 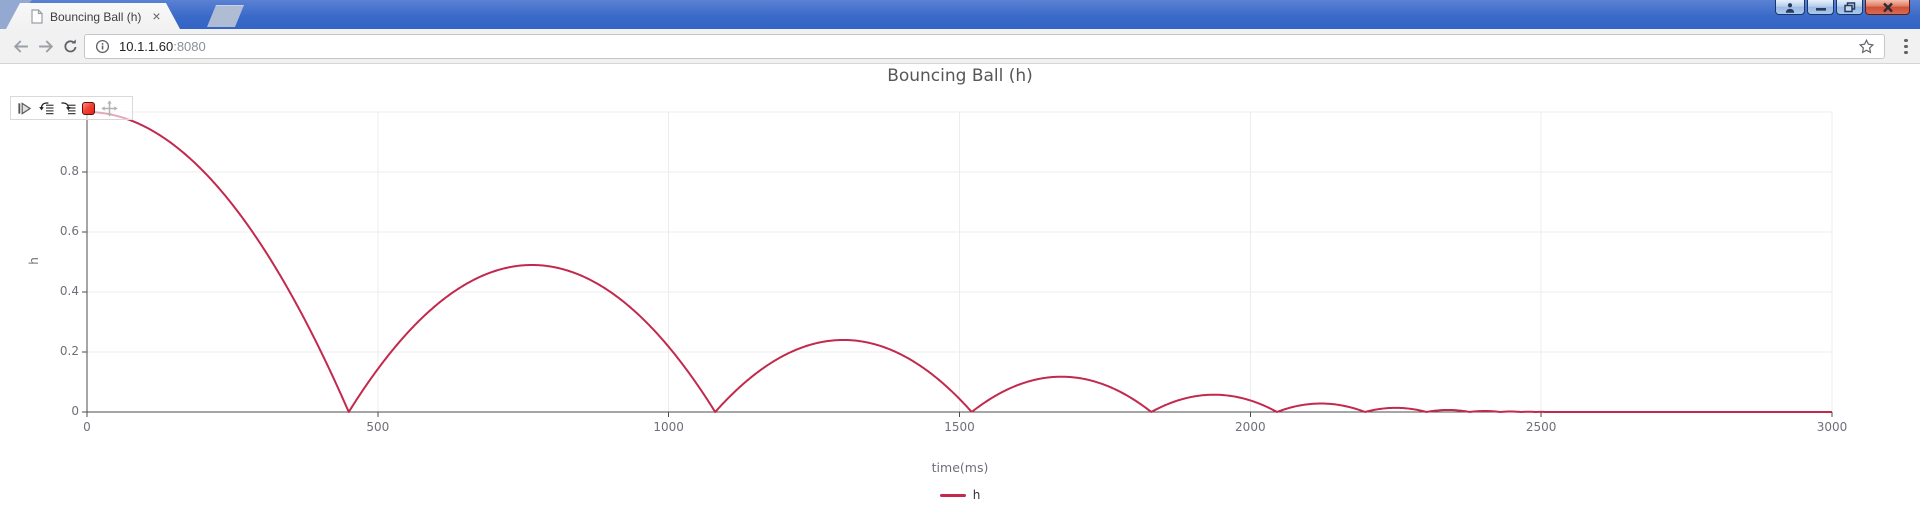 What do you see at coordinates (69, 351) in the screenshot?
I see `y-tick-label: 0.2` at bounding box center [69, 351].